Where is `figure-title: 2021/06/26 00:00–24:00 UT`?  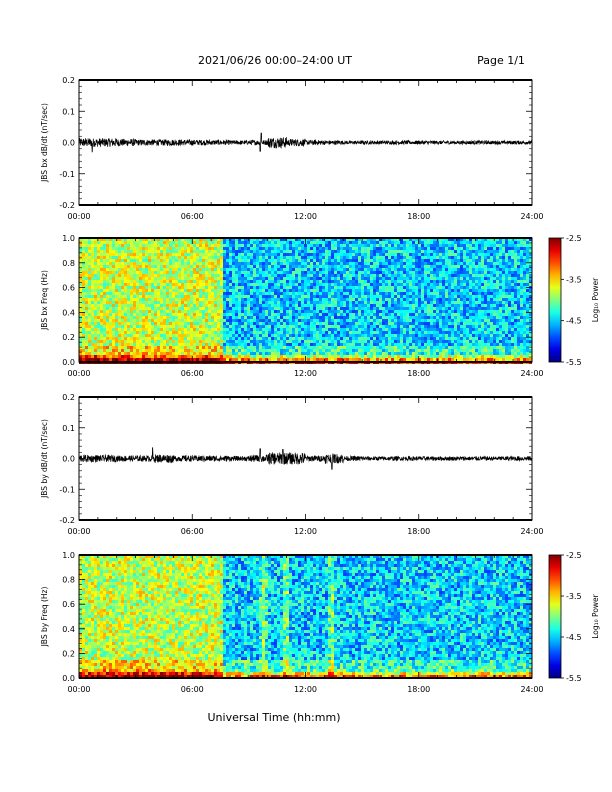
figure-title: 2021/06/26 00:00–24:00 UT is located at coordinates (275, 60).